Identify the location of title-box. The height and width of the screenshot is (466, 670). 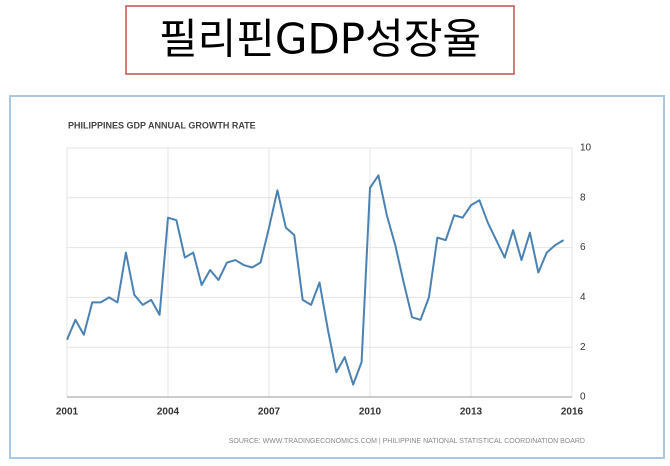
(320, 40).